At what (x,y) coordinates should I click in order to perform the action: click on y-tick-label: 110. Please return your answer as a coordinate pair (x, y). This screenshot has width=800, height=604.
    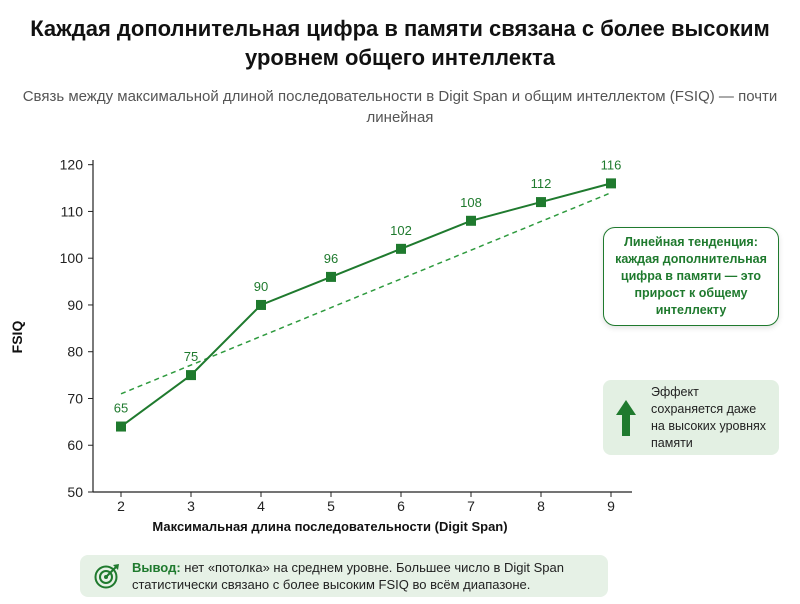
    Looking at the image, I should click on (72, 211).